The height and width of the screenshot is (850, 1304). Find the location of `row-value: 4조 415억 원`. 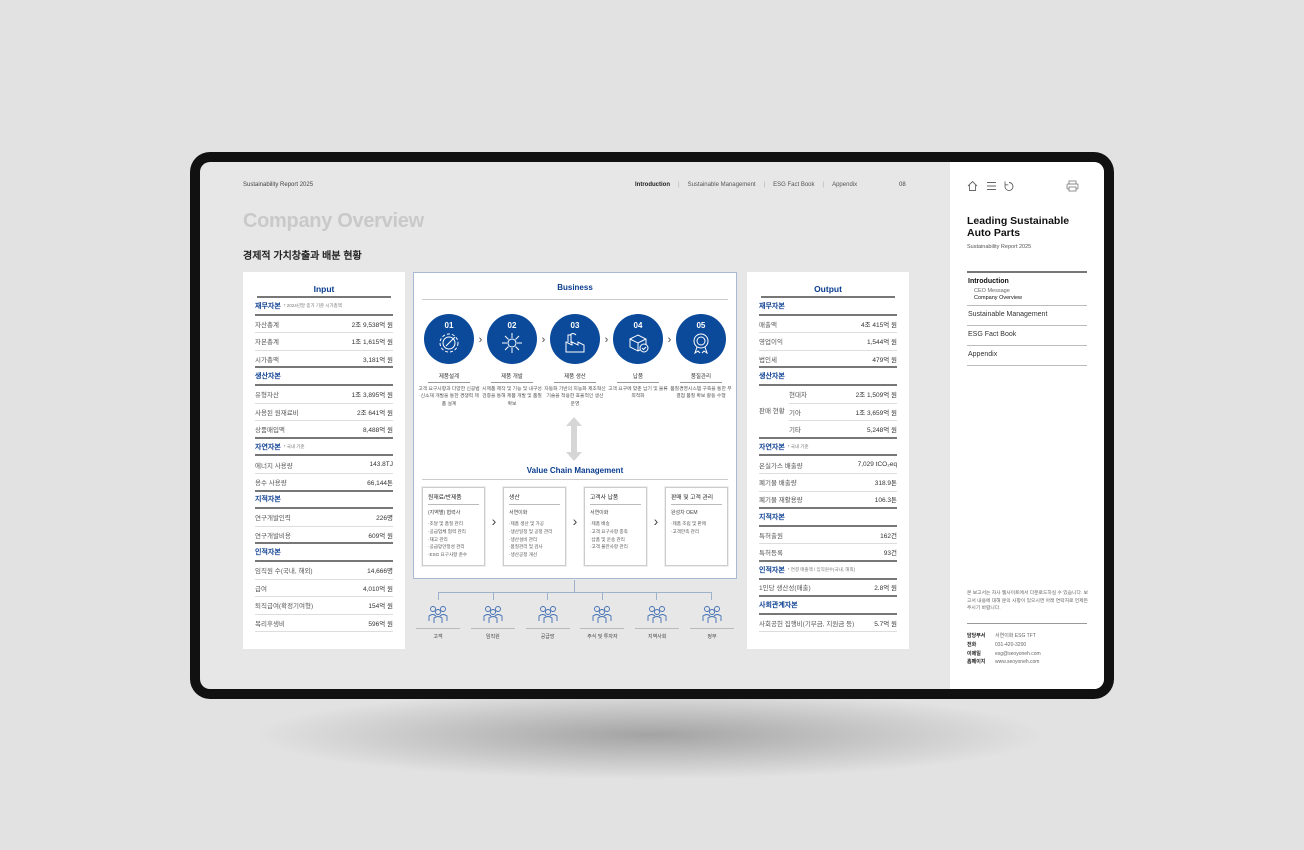

row-value: 4조 415억 원 is located at coordinates (878, 325).